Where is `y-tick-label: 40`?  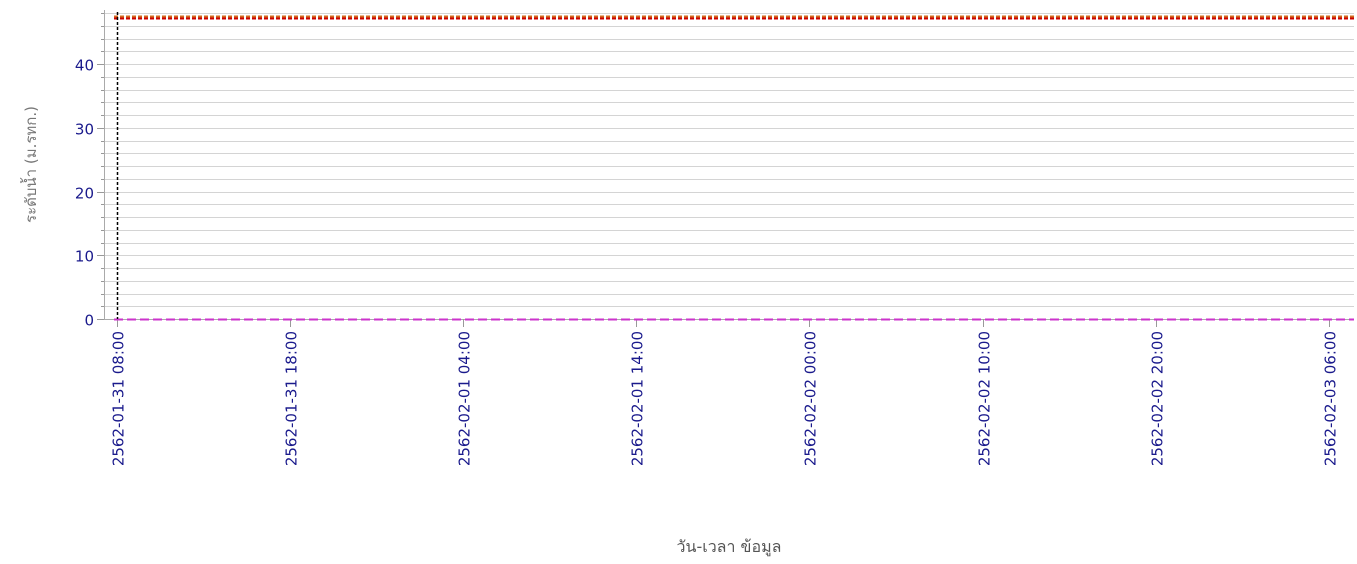
y-tick-label: 40 is located at coordinates (84, 66).